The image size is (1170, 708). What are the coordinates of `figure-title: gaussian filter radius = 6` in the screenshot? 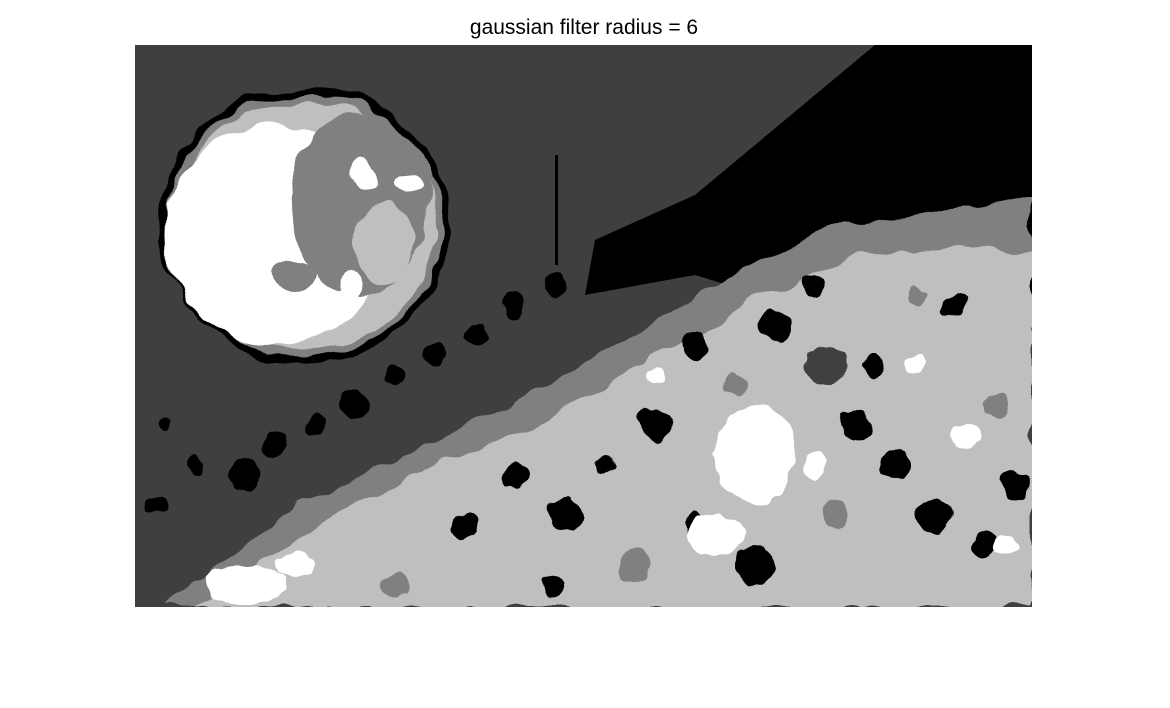 It's located at (584, 27).